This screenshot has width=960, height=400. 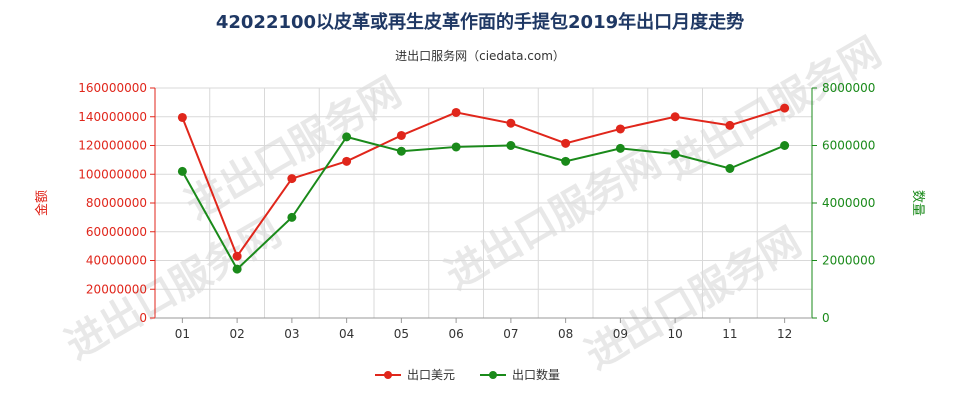 I want to click on y-tick-label-left: 100000000, so click(x=112, y=174).